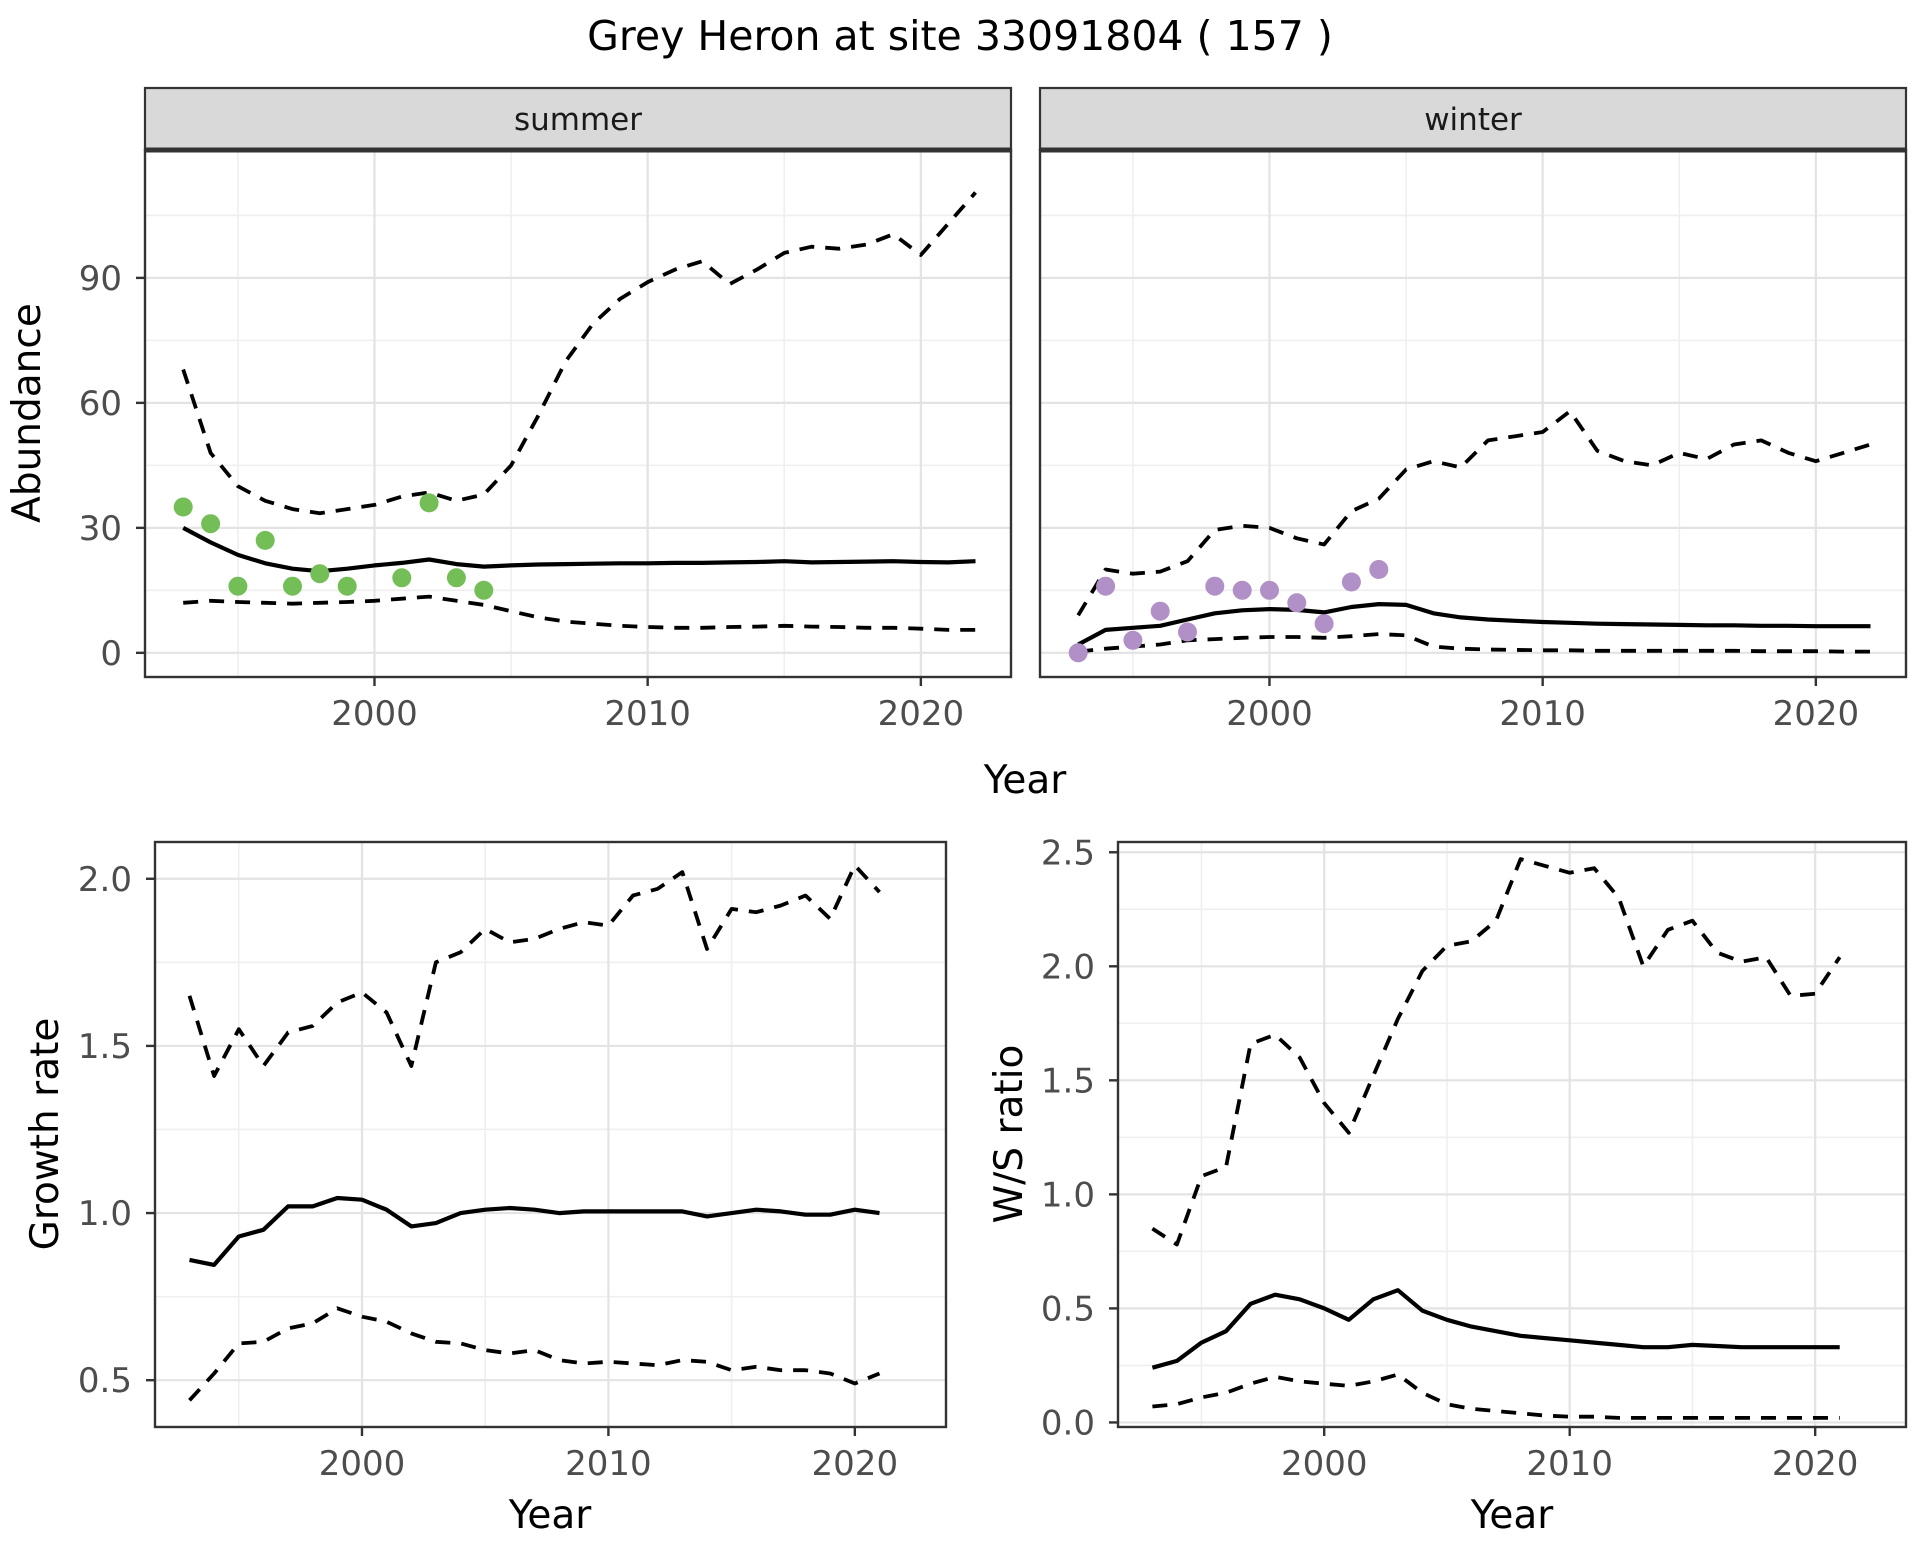 The image size is (1920, 1560). What do you see at coordinates (333, 546) in the screenshot?
I see `abundance-summer-observed-counts` at bounding box center [333, 546].